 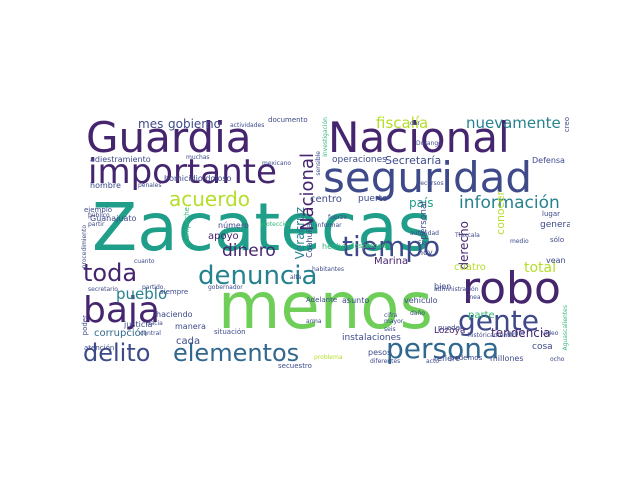 What do you see at coordinates (236, 353) in the screenshot?
I see `cloud-word: elementos` at bounding box center [236, 353].